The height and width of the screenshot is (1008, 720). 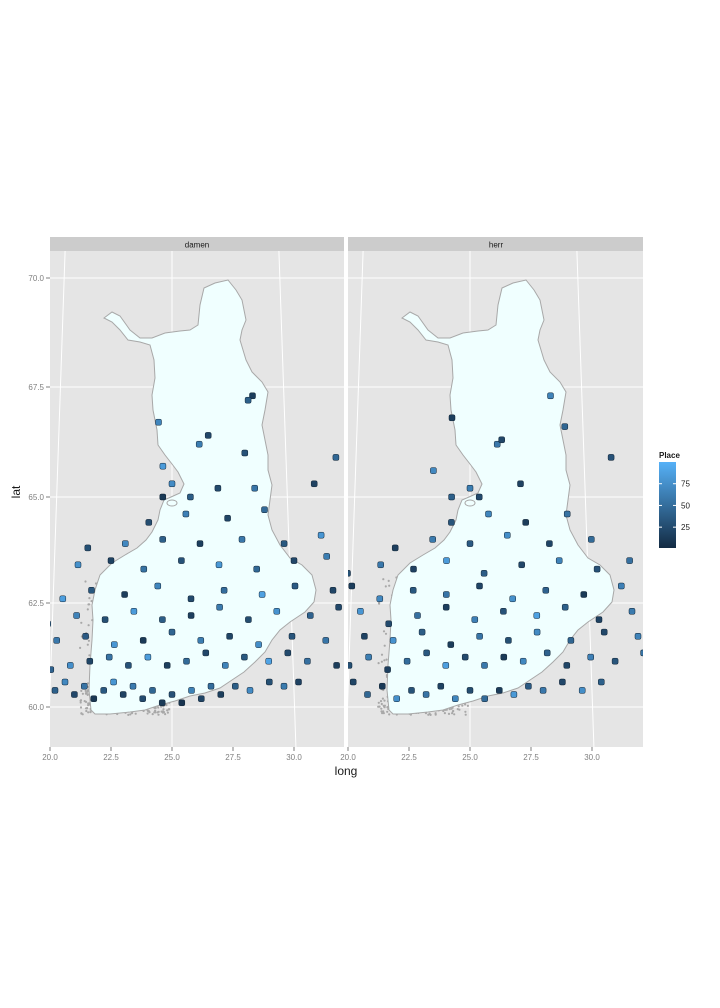 What do you see at coordinates (172, 754) in the screenshot?
I see `x-axis-damen: 20.0 22.5 25.0 27.5 30.0` at bounding box center [172, 754].